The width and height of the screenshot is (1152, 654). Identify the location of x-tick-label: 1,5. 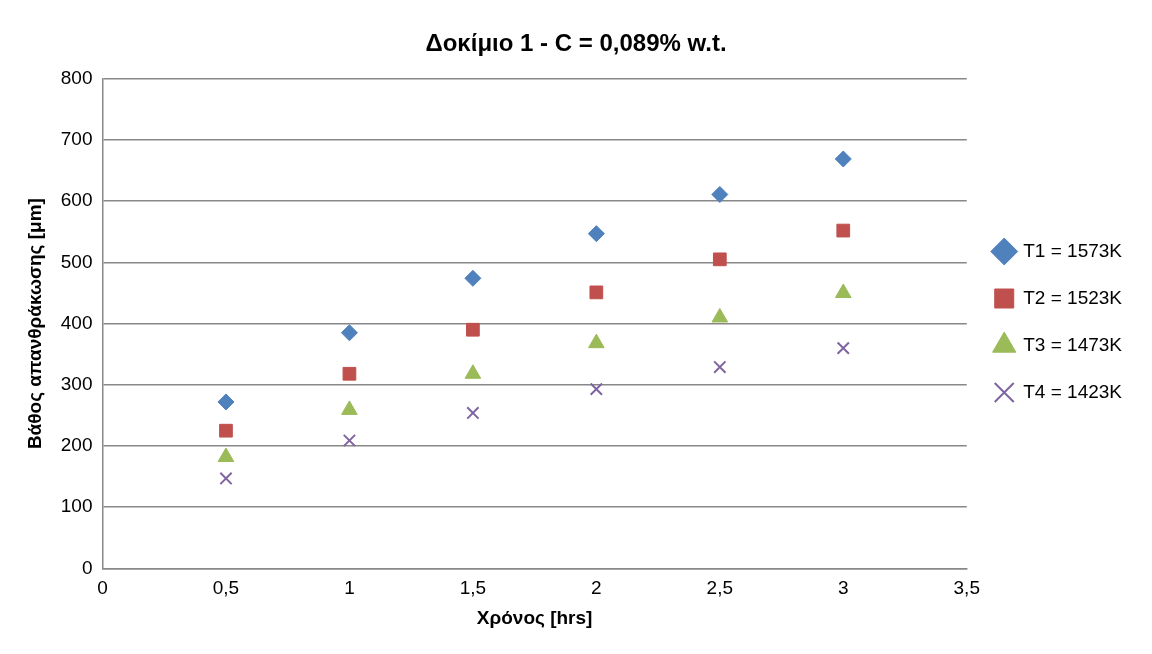
(473, 588).